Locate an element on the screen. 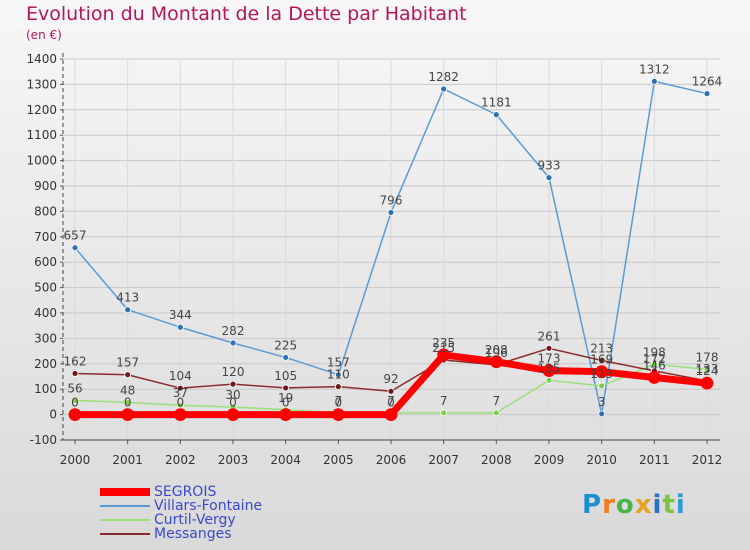 The image size is (750, 550). data-label: 3 is located at coordinates (602, 402).